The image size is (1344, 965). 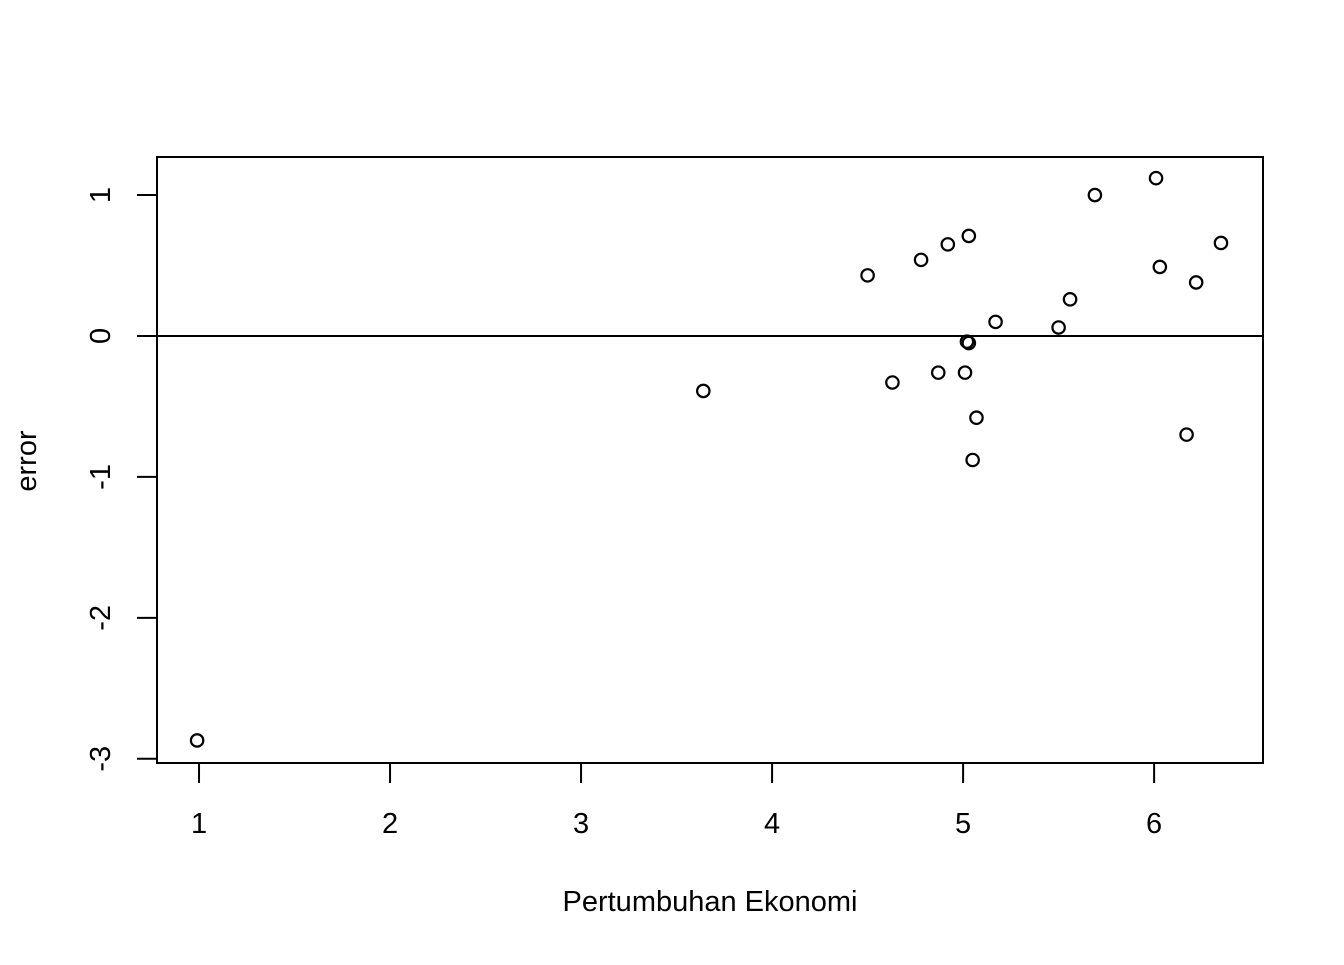 I want to click on y-tick-label: -1, so click(x=101, y=477).